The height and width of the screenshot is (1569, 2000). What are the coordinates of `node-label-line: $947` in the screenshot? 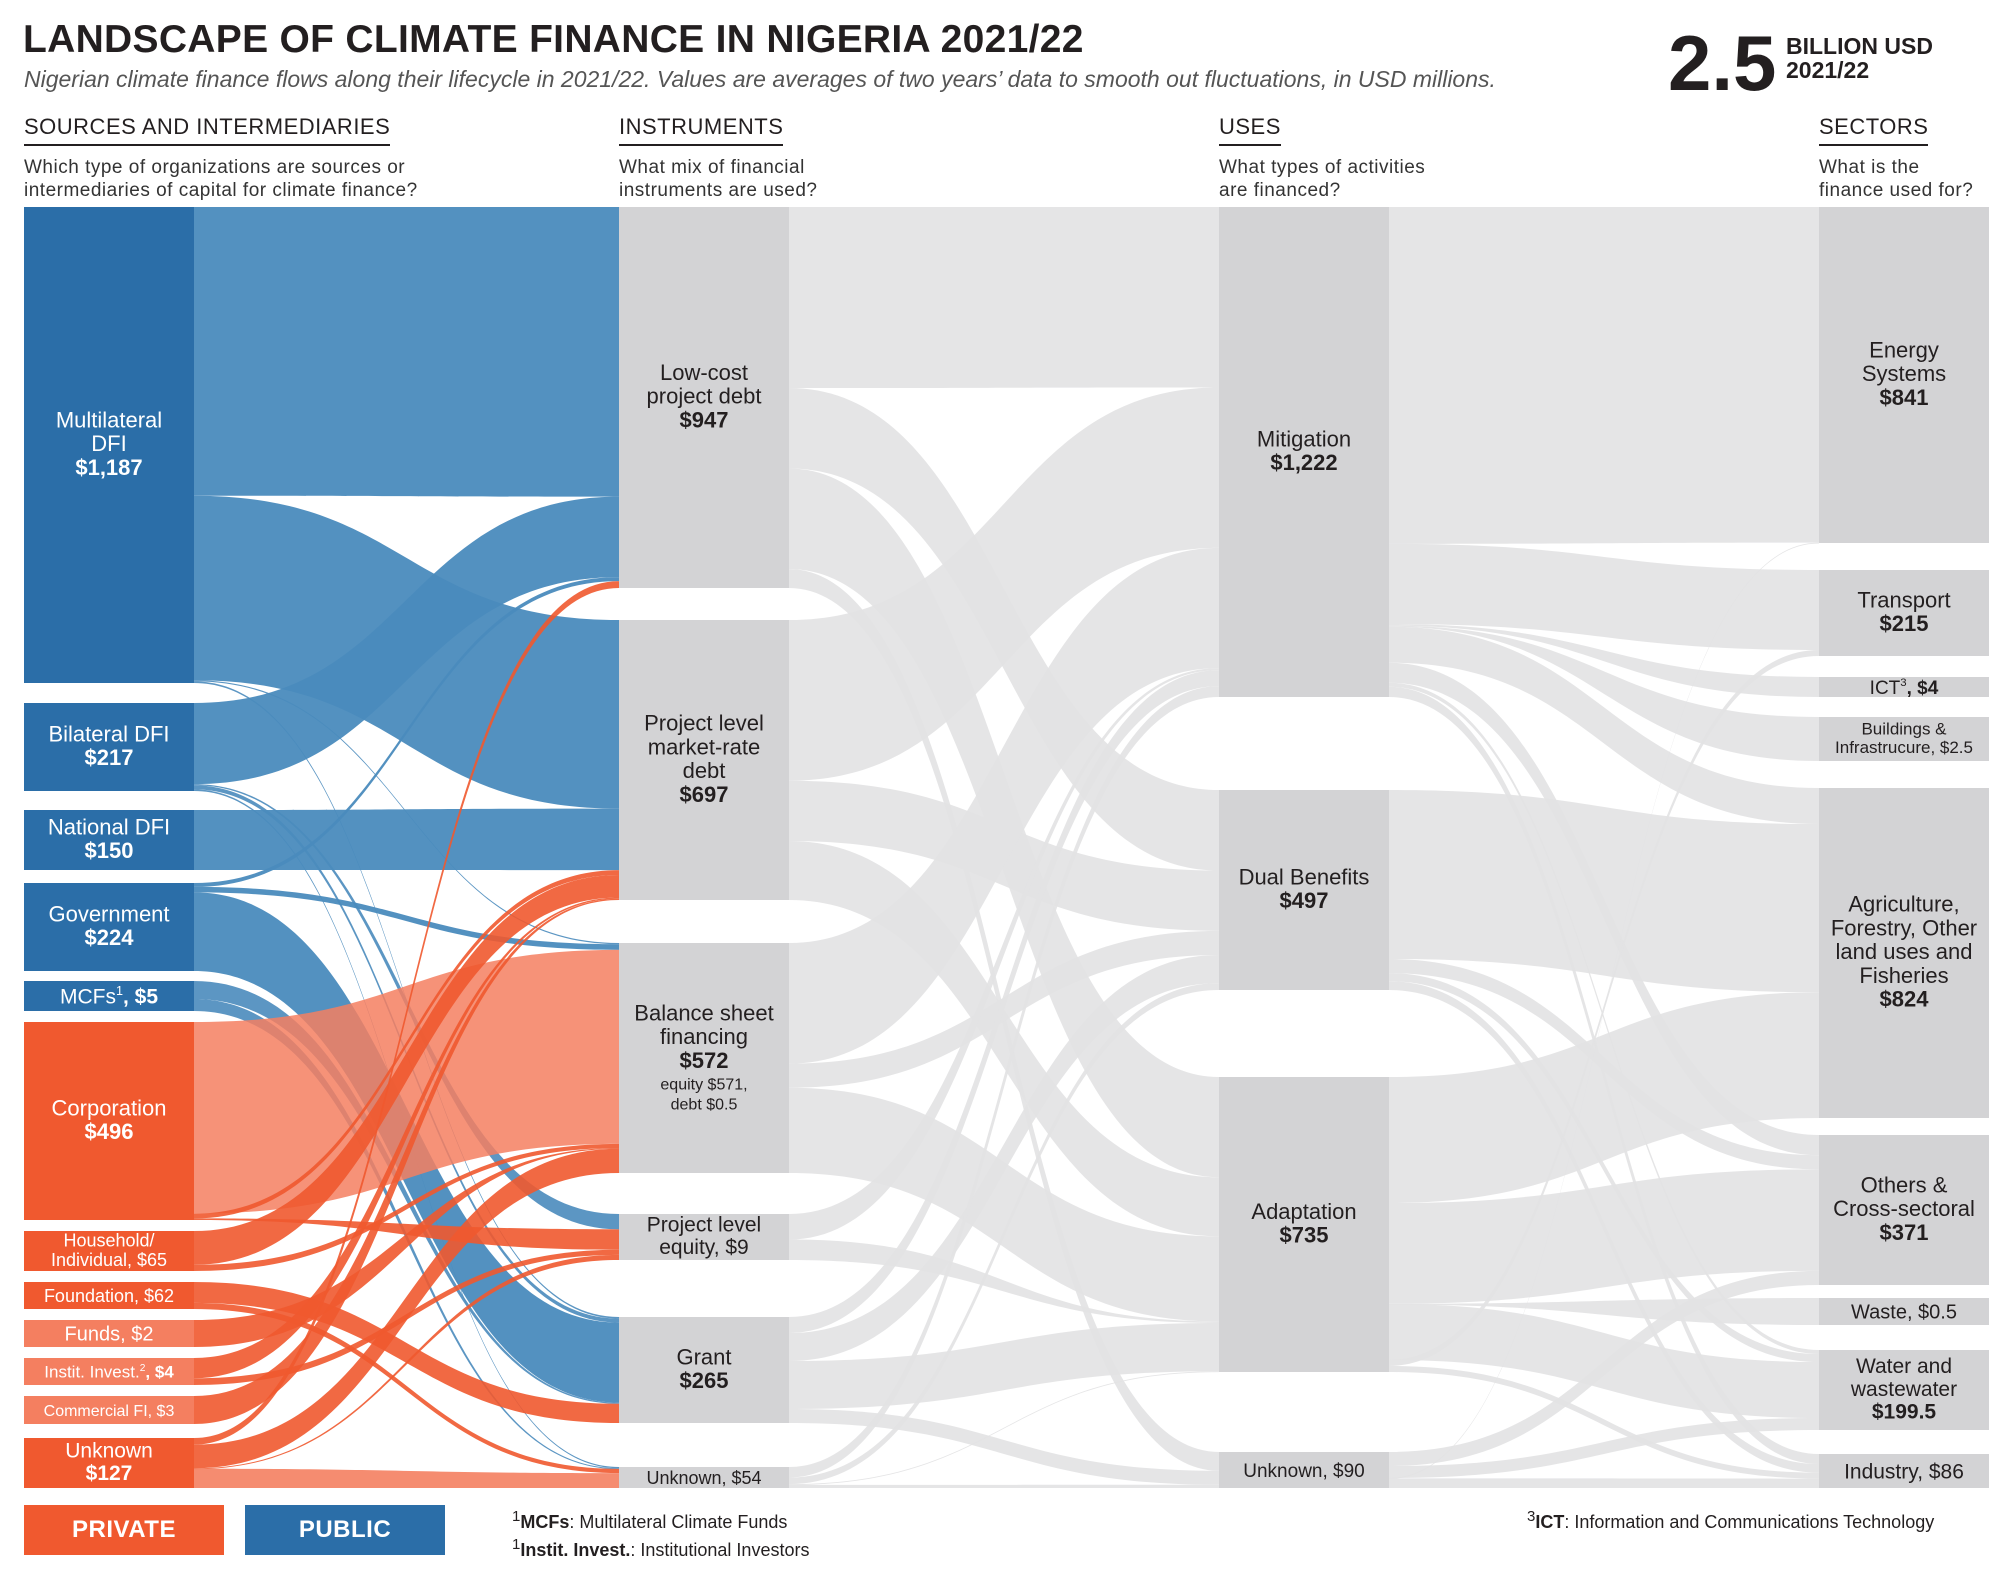 It's located at (704, 419).